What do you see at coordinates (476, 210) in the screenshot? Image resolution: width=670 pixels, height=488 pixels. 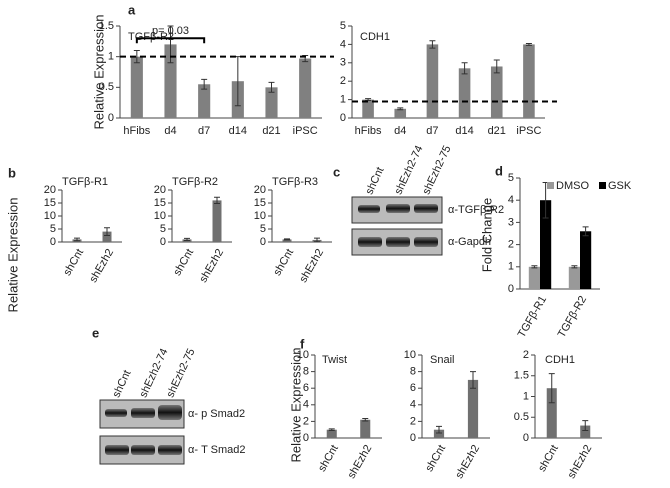 I see `antibody-label: α-TGFβ-R2` at bounding box center [476, 210].